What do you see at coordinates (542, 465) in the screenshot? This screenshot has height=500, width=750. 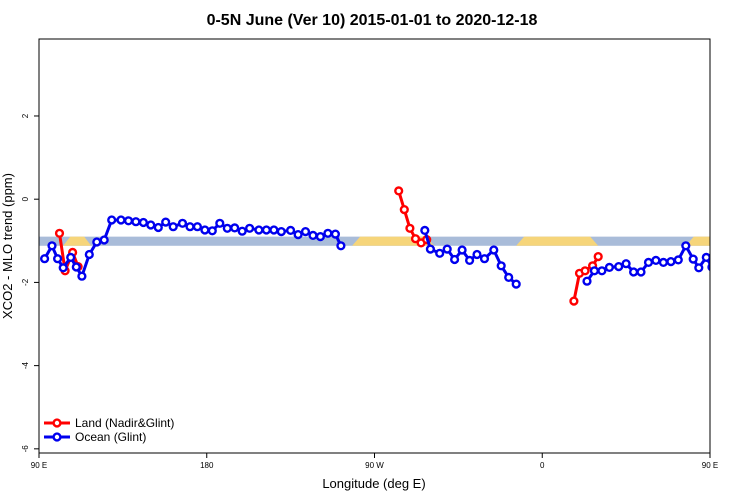 I see `x-tick-label: 0` at bounding box center [542, 465].